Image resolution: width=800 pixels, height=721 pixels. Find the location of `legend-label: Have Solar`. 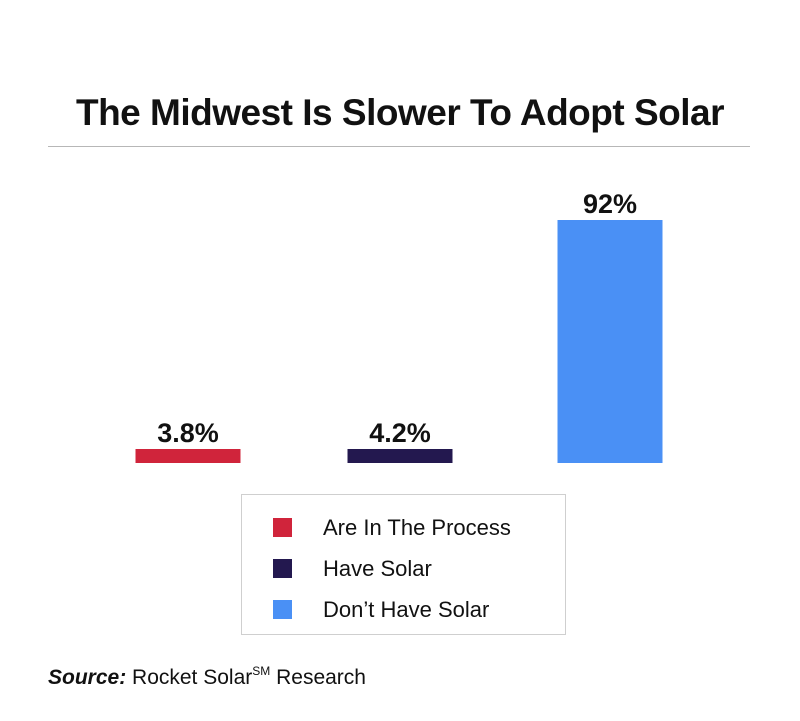

legend-label: Have Solar is located at coordinates (377, 568).